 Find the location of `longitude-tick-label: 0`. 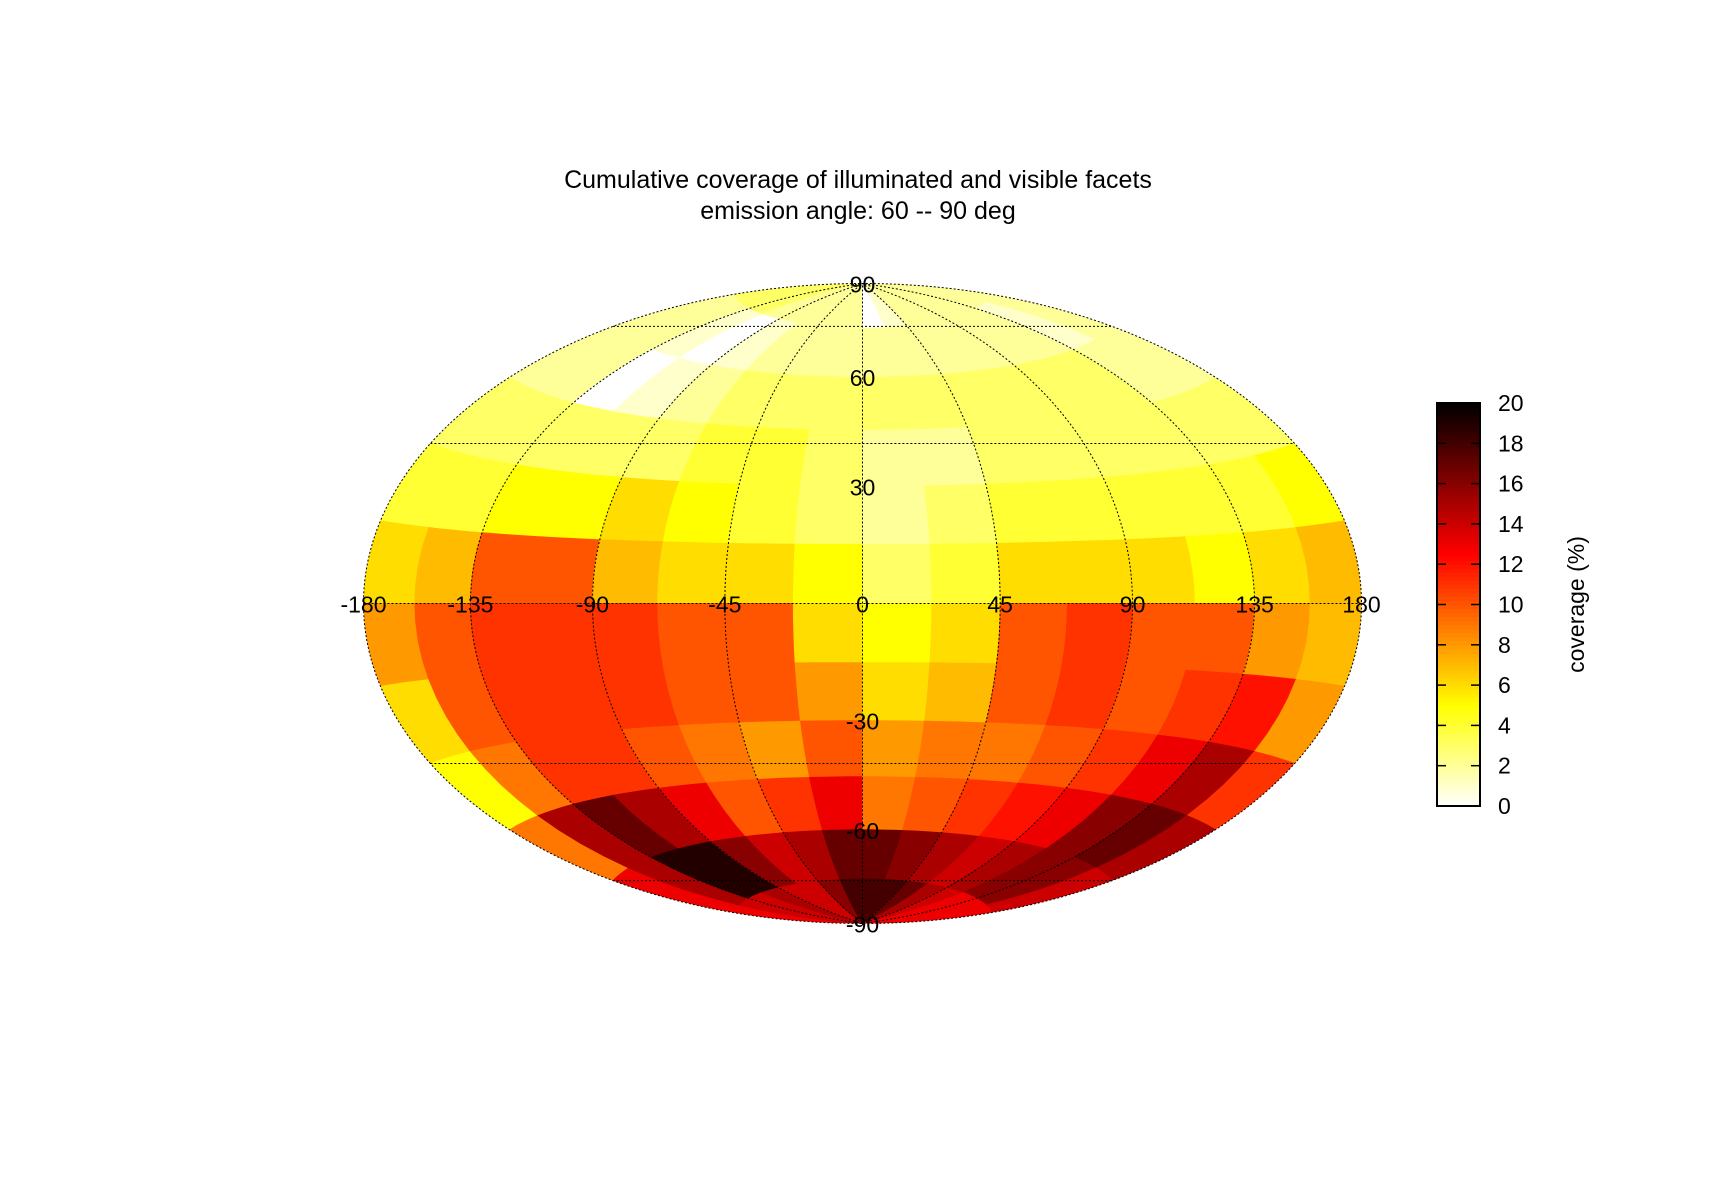

longitude-tick-label: 0 is located at coordinates (862, 605).